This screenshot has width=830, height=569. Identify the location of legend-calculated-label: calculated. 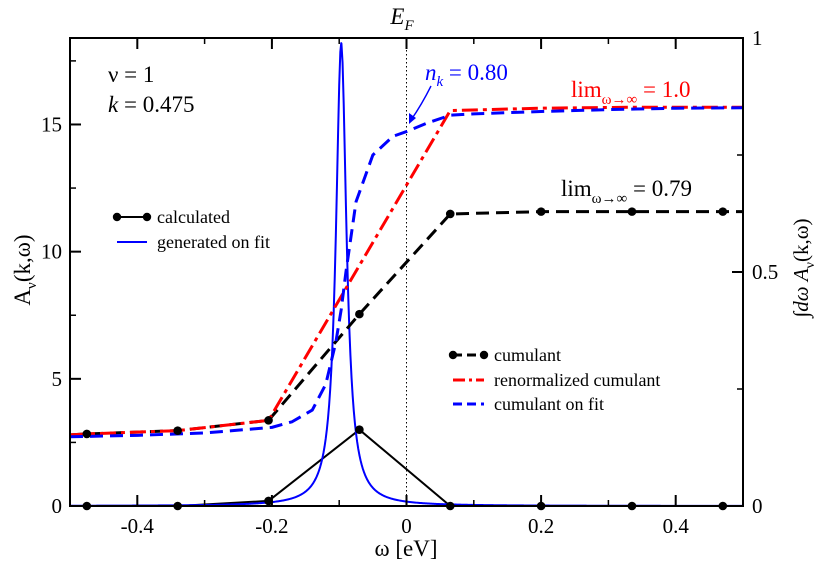
(193, 217).